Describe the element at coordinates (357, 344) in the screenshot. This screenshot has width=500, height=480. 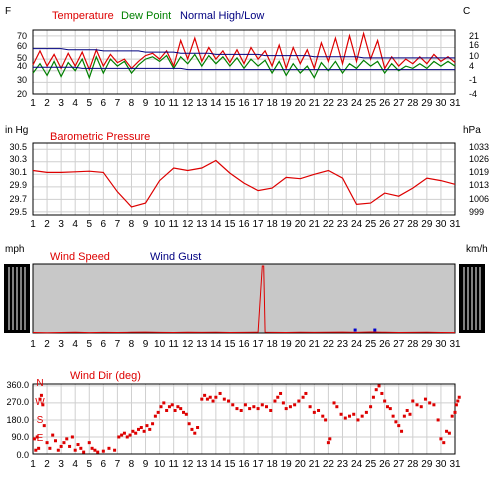
I see `x-tick-label: 24` at that location.